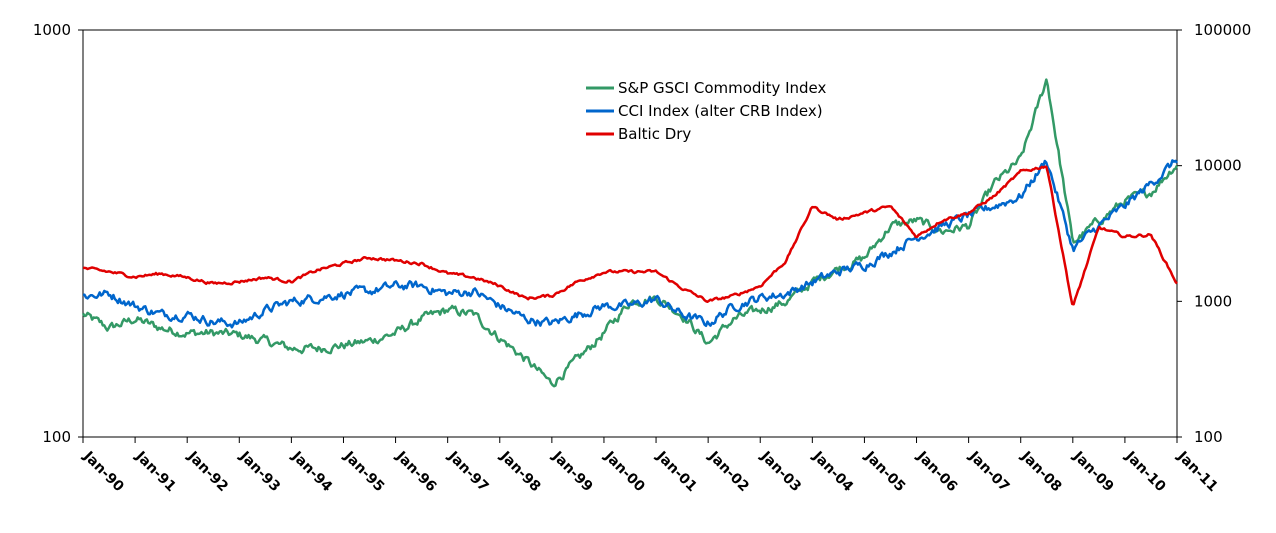 This screenshot has height=533, width=1276. Describe the element at coordinates (720, 111) in the screenshot. I see `legend-label: CCI Index (alter CRB Index)` at that location.